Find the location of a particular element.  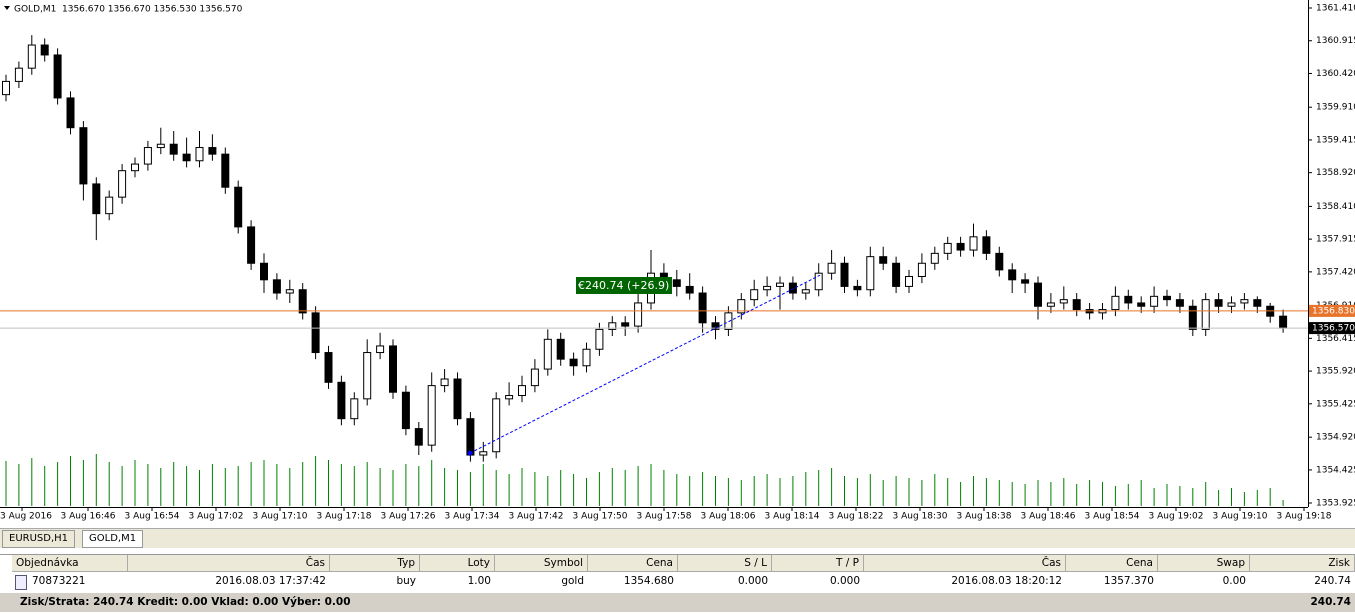

annotation-box is located at coordinates (624, 285).